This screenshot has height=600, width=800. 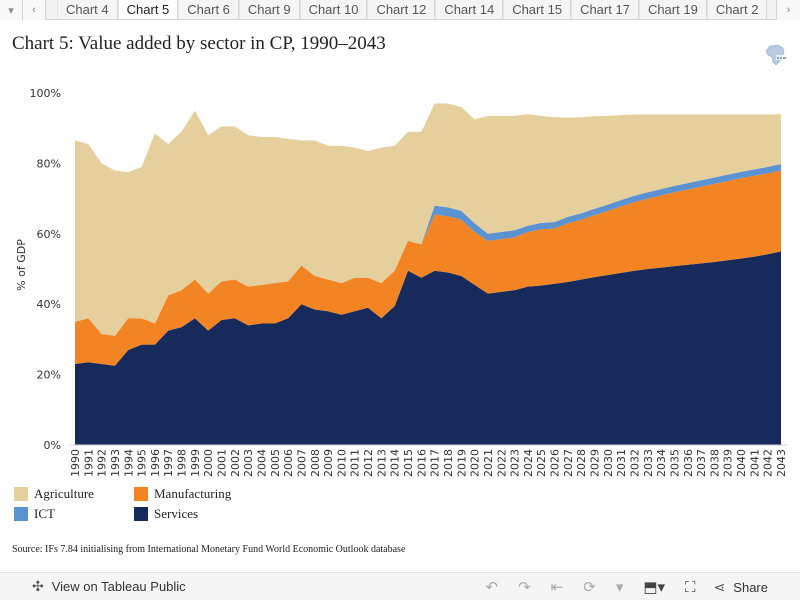 What do you see at coordinates (719, 586) in the screenshot?
I see `share-icon: ⋖` at bounding box center [719, 586].